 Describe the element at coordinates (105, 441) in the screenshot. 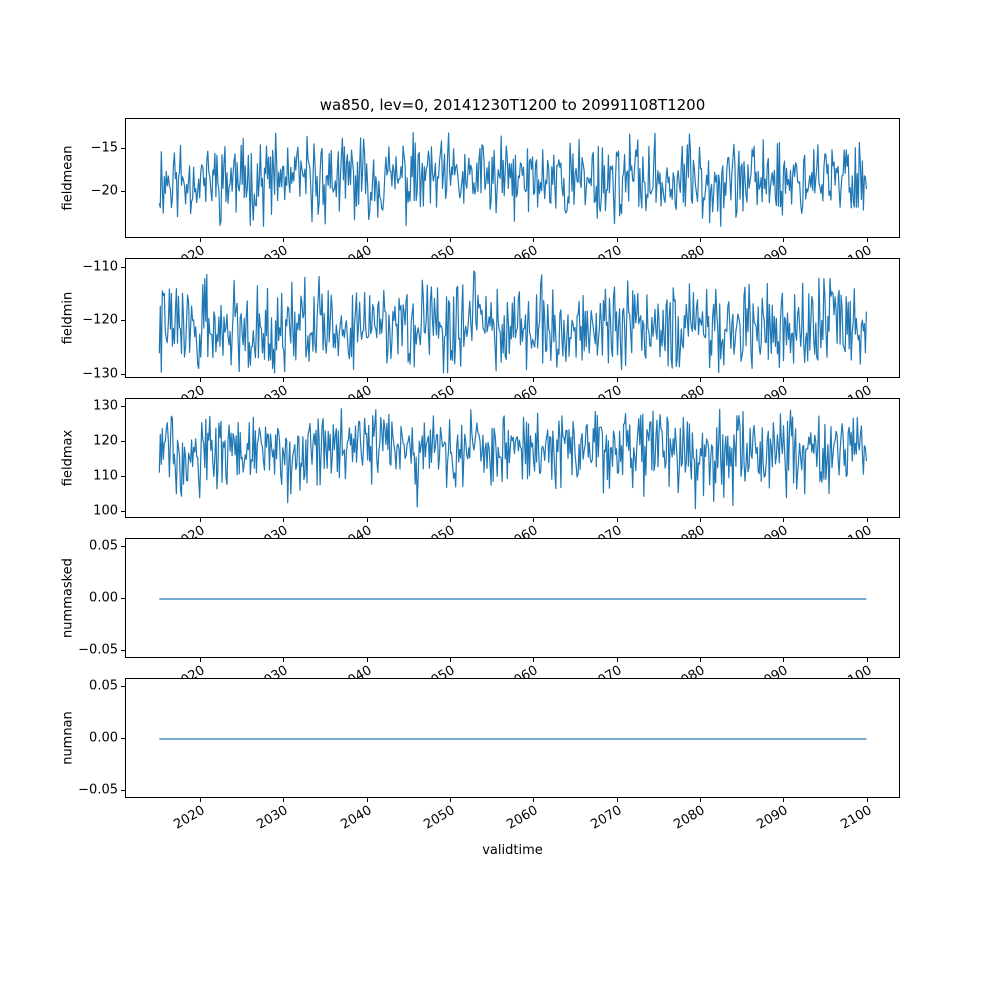

I see `y-tick-label: 120` at that location.